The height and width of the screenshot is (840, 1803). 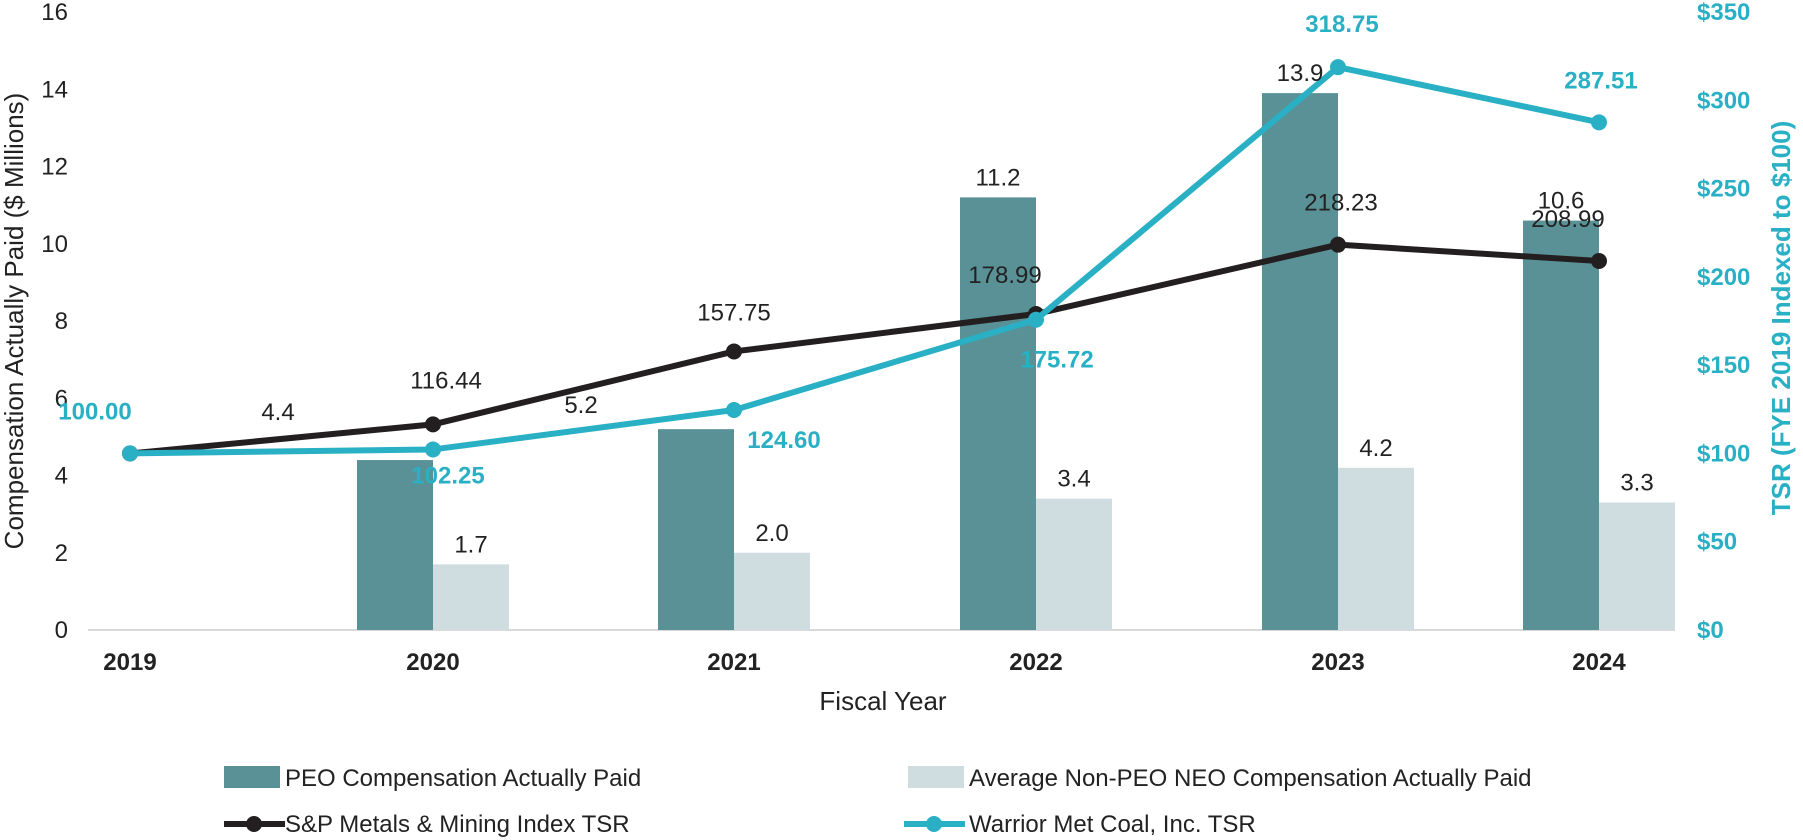 I want to click on y2-tick-label: $250, so click(x=1723, y=189).